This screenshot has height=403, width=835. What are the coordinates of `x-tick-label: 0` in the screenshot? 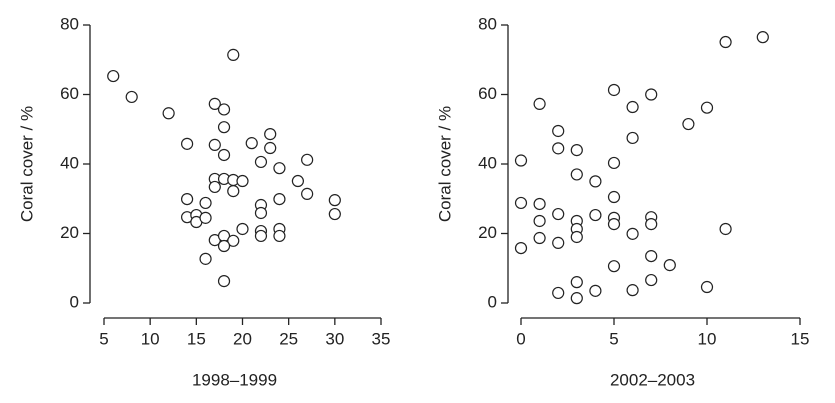 It's located at (520, 338).